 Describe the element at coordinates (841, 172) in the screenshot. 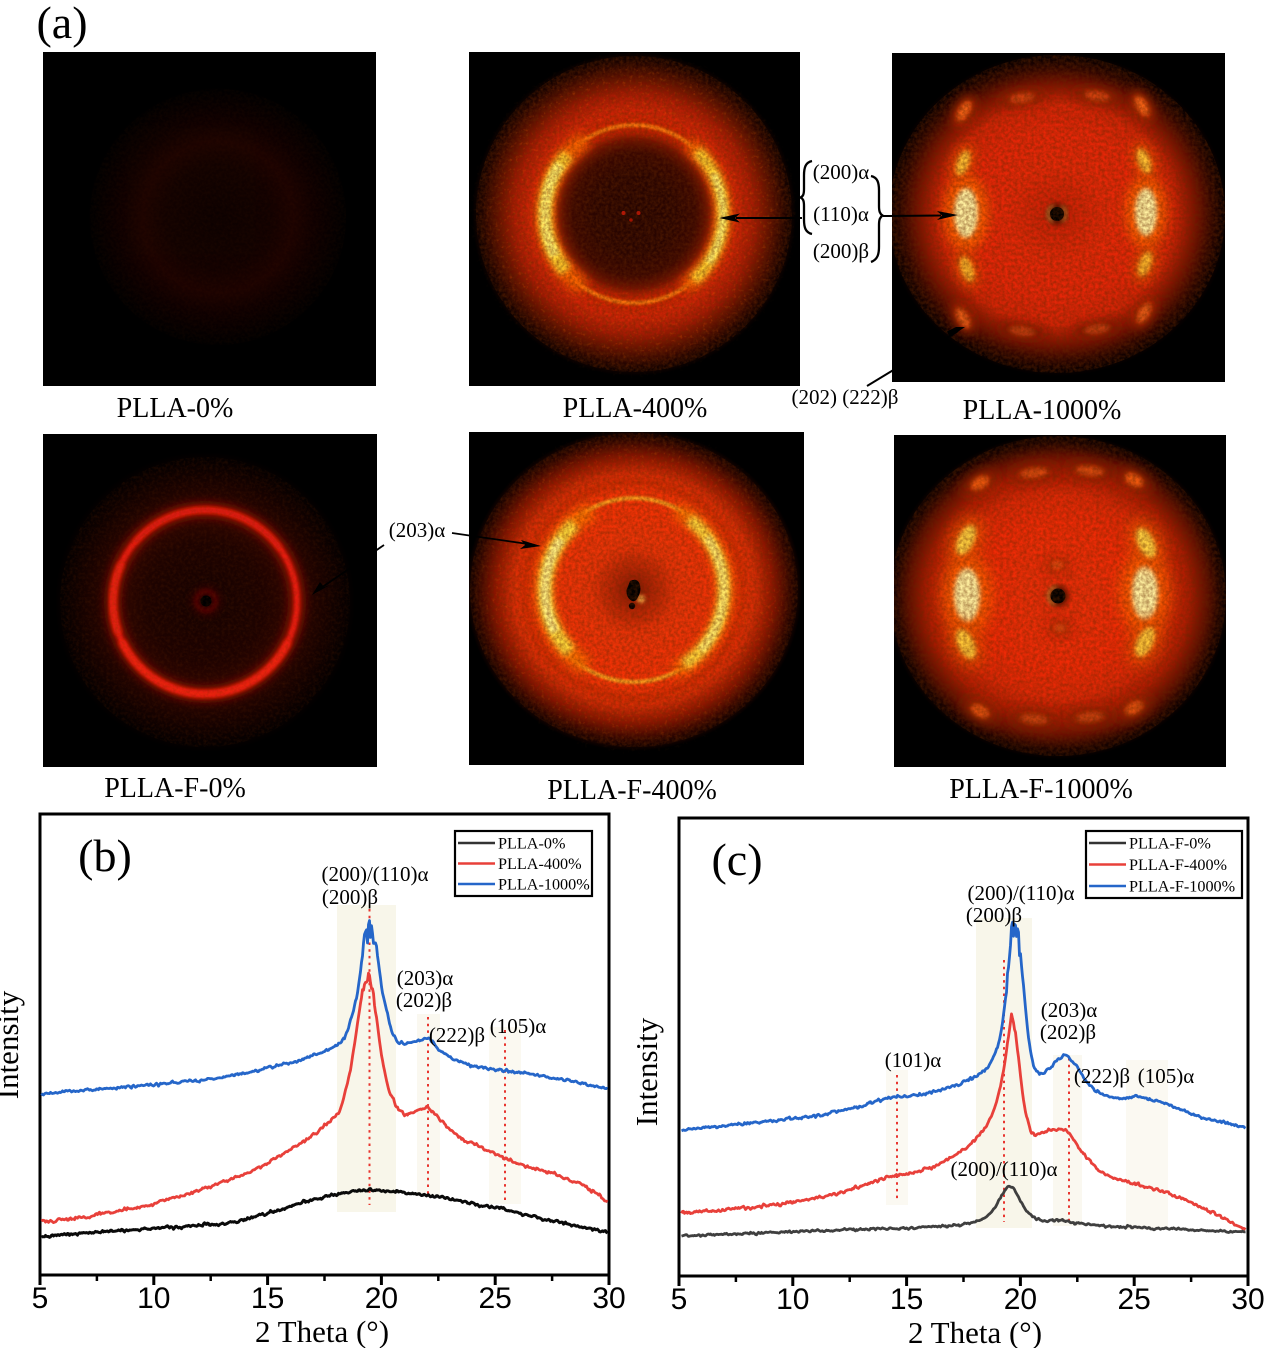

I see `svg-text: (200)α` at that location.